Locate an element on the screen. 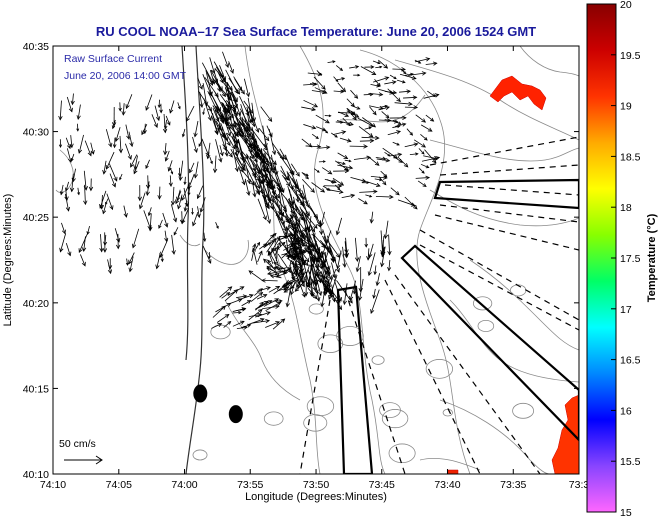 This screenshot has height=518, width=661. x-tick-label: 73:35 is located at coordinates (513, 485).